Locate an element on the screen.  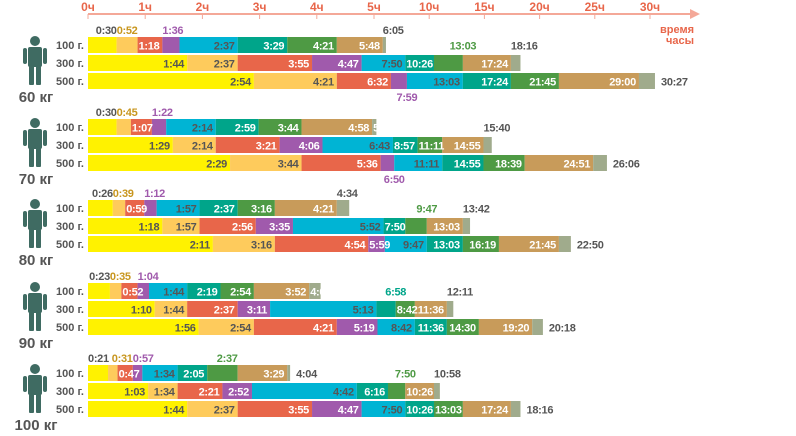
data-label: 0:31 is located at coordinates (122, 359).